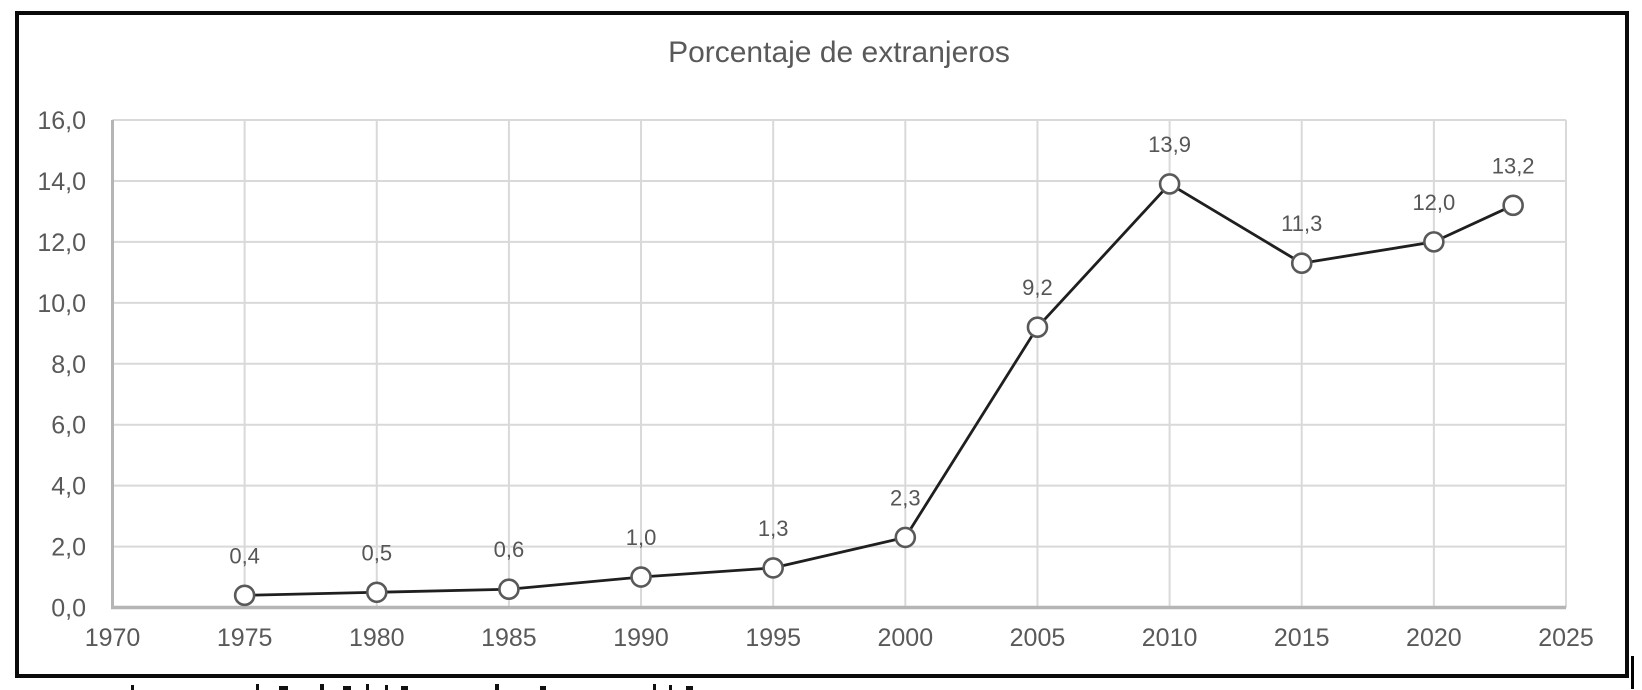 The width and height of the screenshot is (1642, 690). Describe the element at coordinates (1038, 638) in the screenshot. I see `x-axis-tick-label: 2005` at that location.